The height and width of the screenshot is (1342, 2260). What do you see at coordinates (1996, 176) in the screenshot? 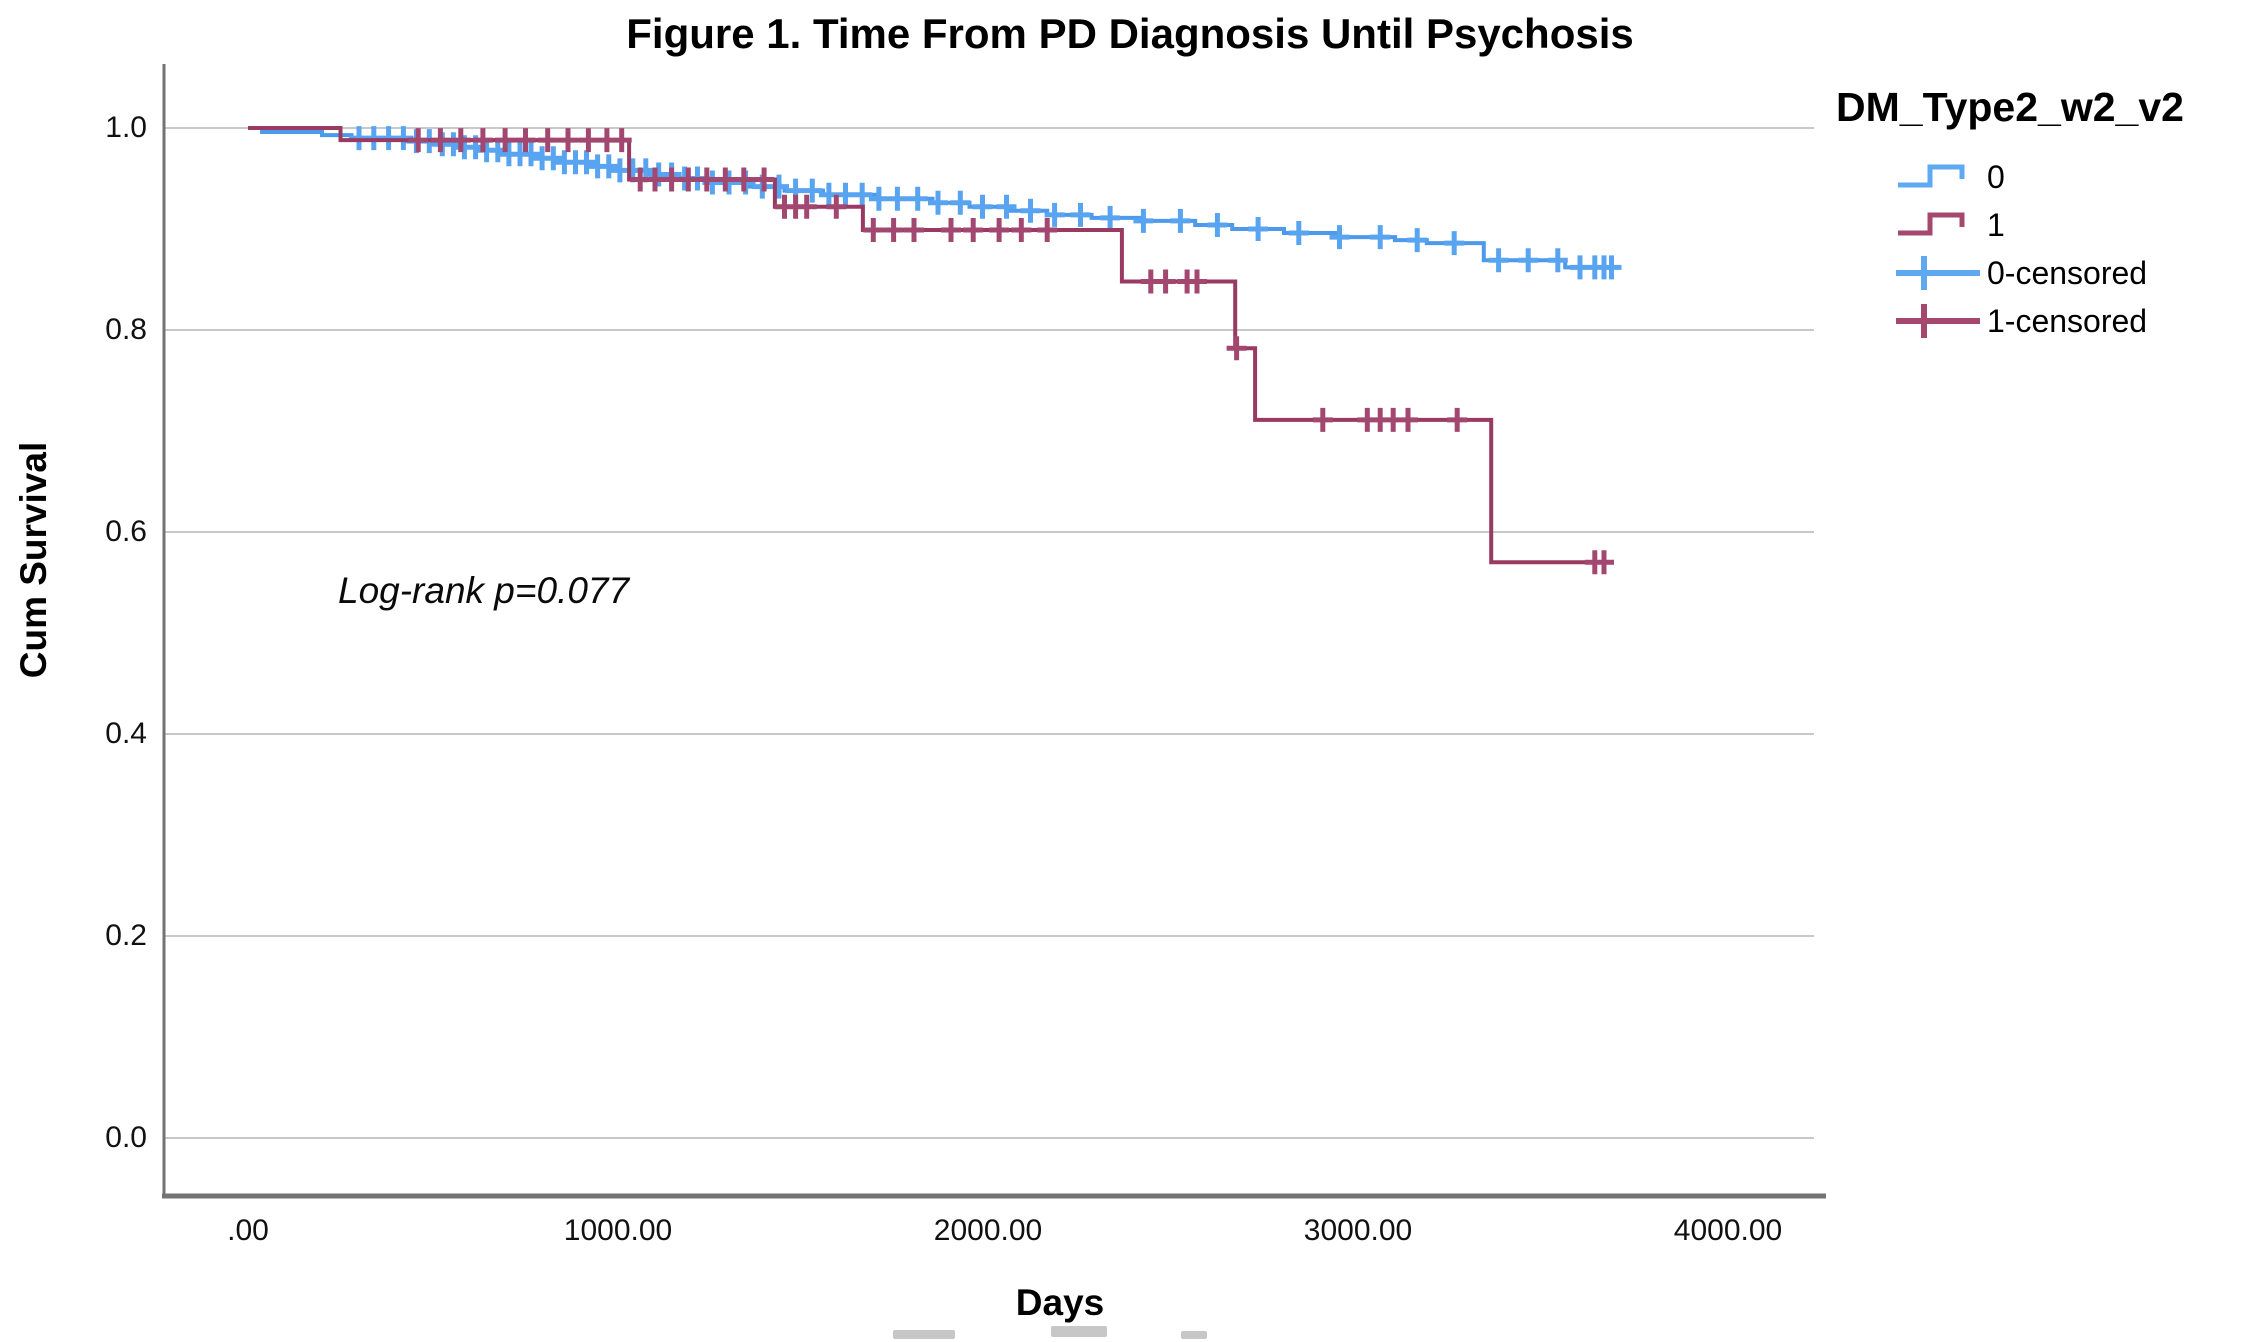
I see `legend-label: 0` at bounding box center [1996, 176].